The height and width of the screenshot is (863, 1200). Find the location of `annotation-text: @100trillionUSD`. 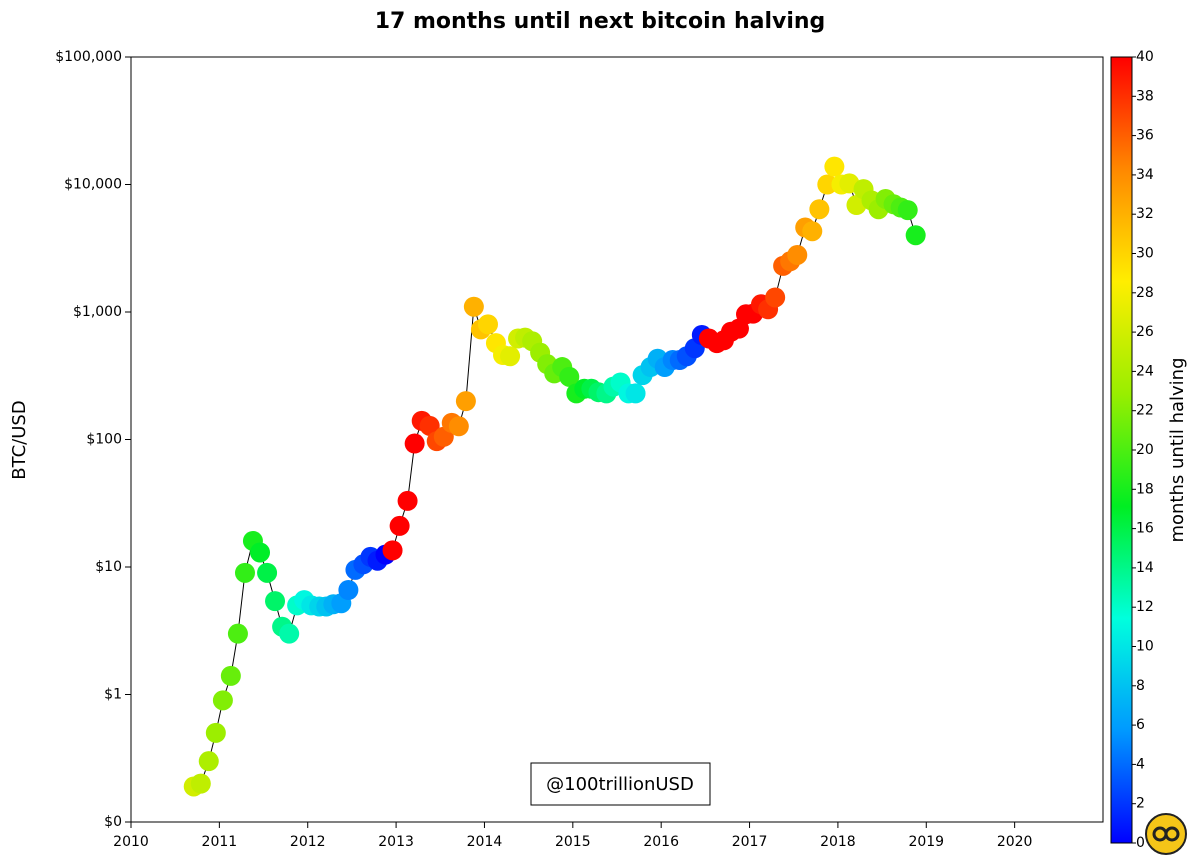

annotation-text: @100trillionUSD is located at coordinates (620, 784).